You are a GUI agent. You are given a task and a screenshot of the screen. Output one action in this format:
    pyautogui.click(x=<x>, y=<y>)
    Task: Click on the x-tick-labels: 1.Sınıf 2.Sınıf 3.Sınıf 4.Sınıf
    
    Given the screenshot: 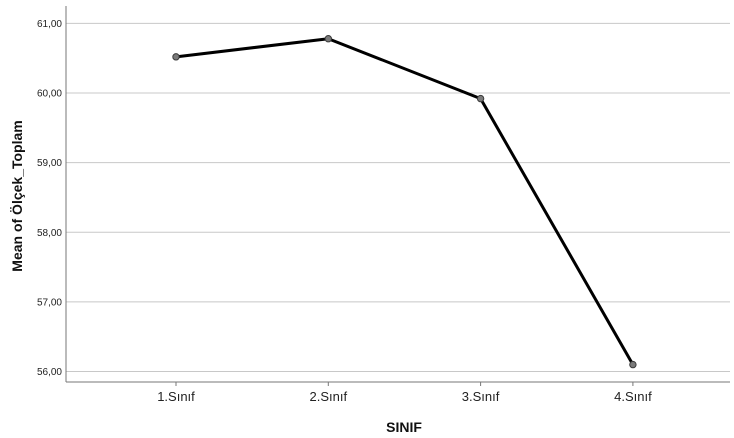 What is the action you would take?
    pyautogui.click(x=404, y=393)
    